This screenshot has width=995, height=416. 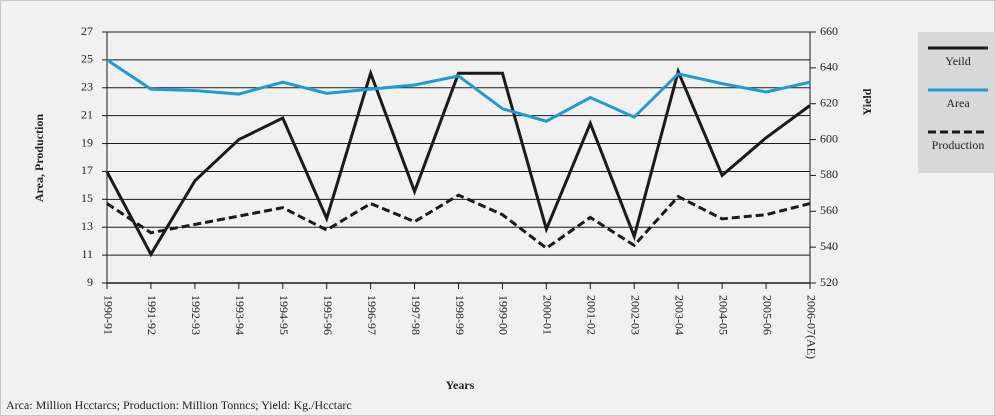 I want to click on y-tick-label: 23, so click(x=87, y=87).